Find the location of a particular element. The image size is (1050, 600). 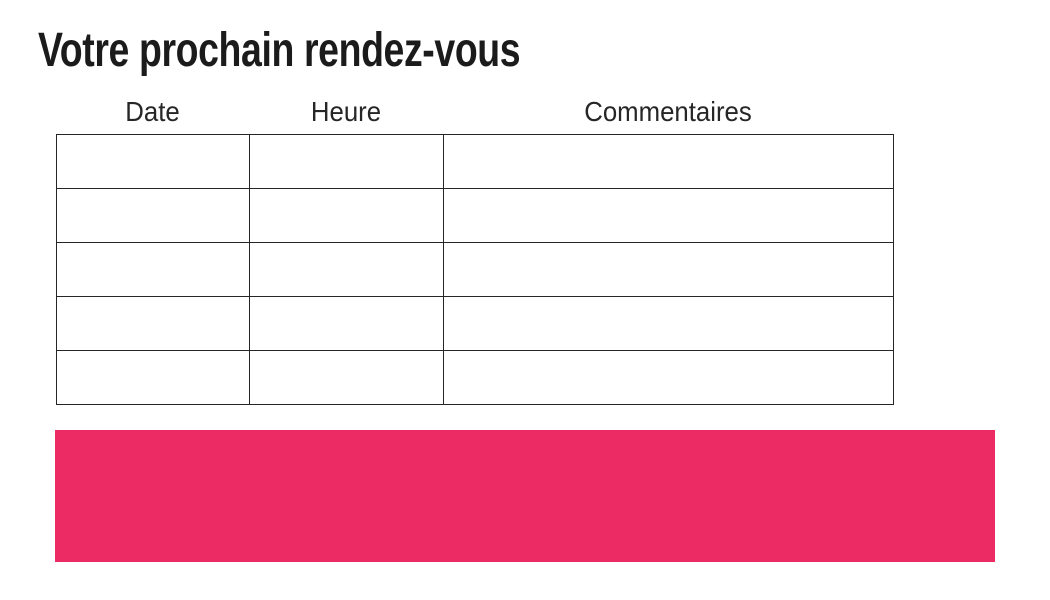

column-header-date: Date is located at coordinates (152, 111).